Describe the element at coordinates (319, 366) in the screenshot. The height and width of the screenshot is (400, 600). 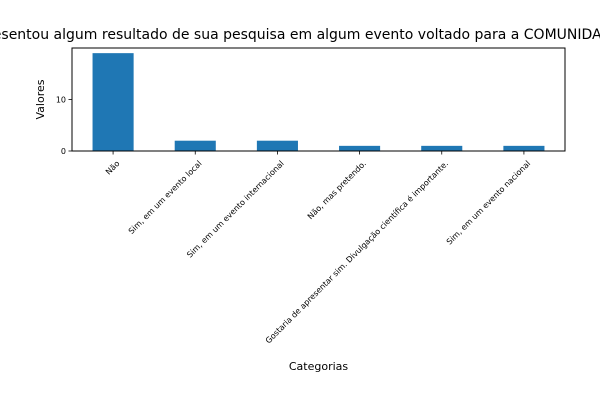
I see `x-axis-label: Categorias` at that location.